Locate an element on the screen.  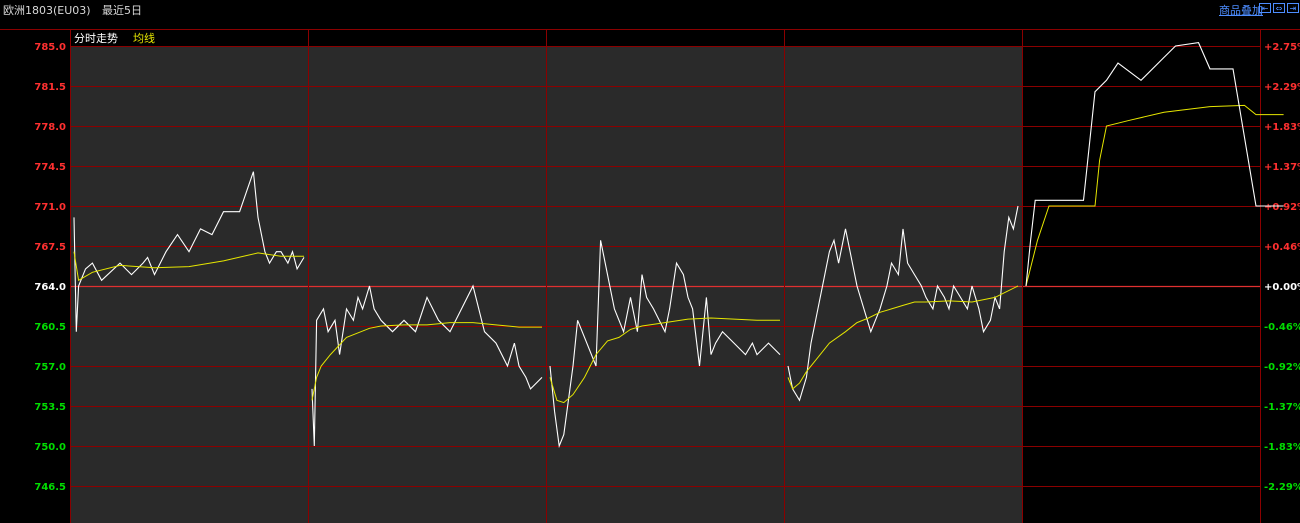
y-tick-left: 750.0 is located at coordinates (50, 447).